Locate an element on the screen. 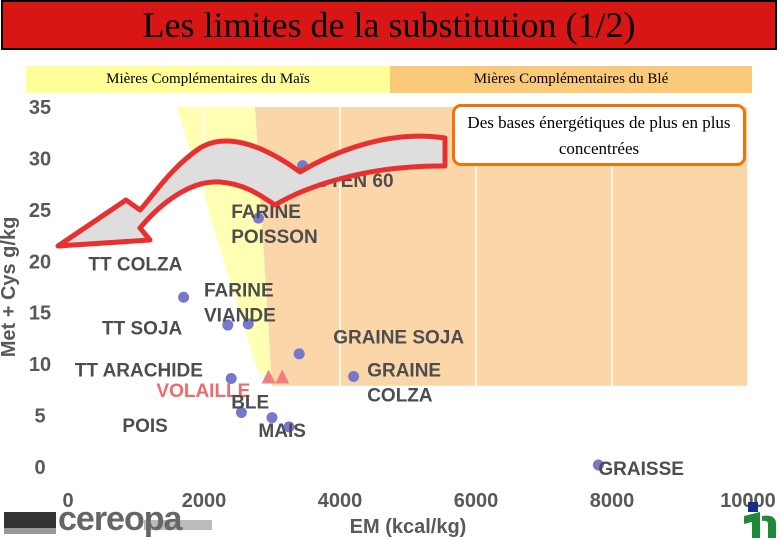  x-tick-label: 0 is located at coordinates (67, 501).